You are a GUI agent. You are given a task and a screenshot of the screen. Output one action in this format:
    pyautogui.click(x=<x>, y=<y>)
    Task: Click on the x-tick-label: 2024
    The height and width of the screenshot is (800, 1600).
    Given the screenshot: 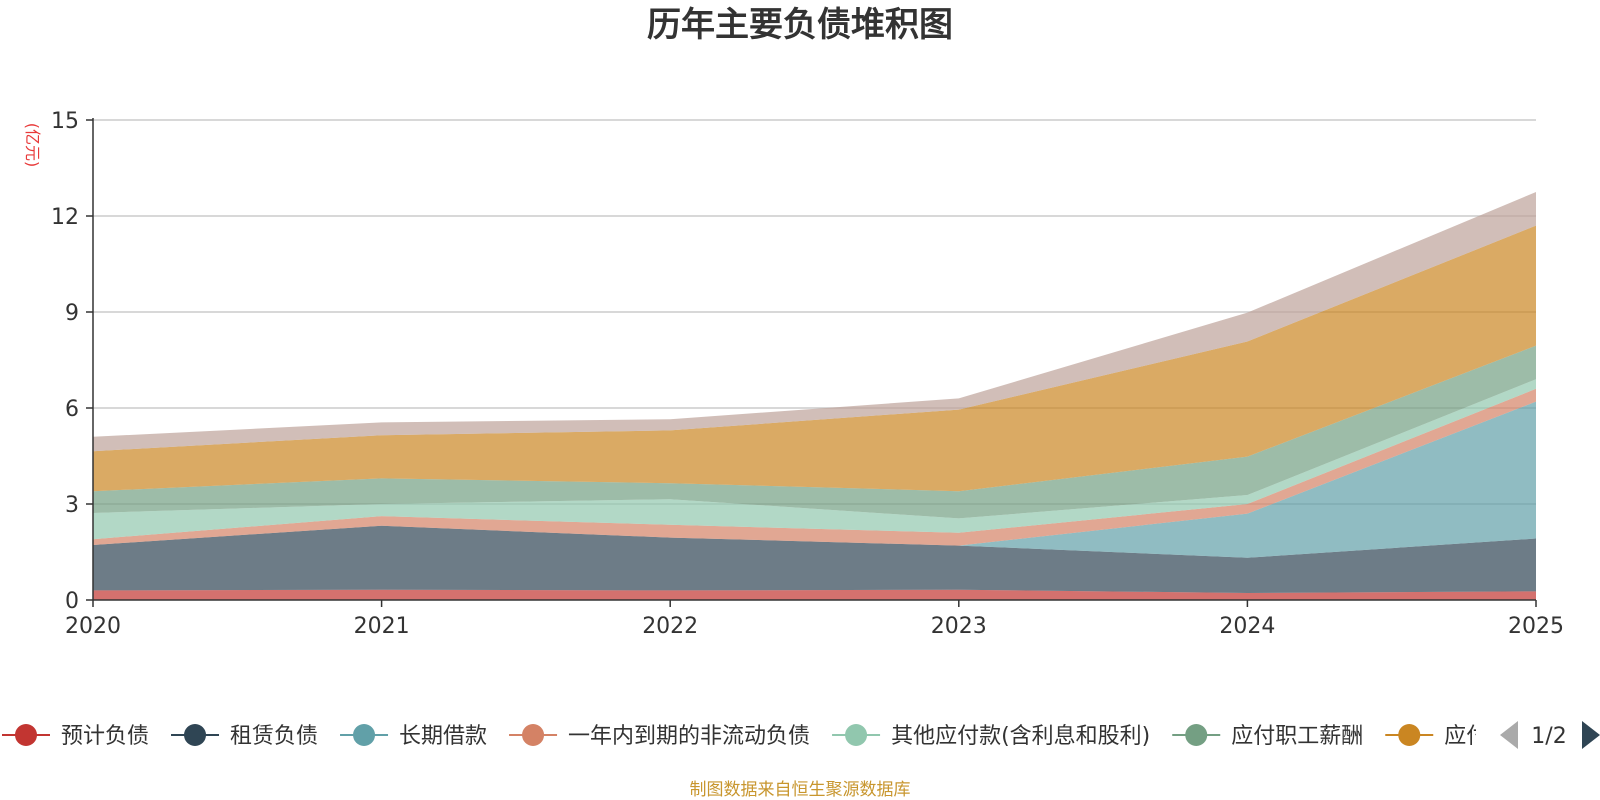 What is the action you would take?
    pyautogui.click(x=1247, y=626)
    